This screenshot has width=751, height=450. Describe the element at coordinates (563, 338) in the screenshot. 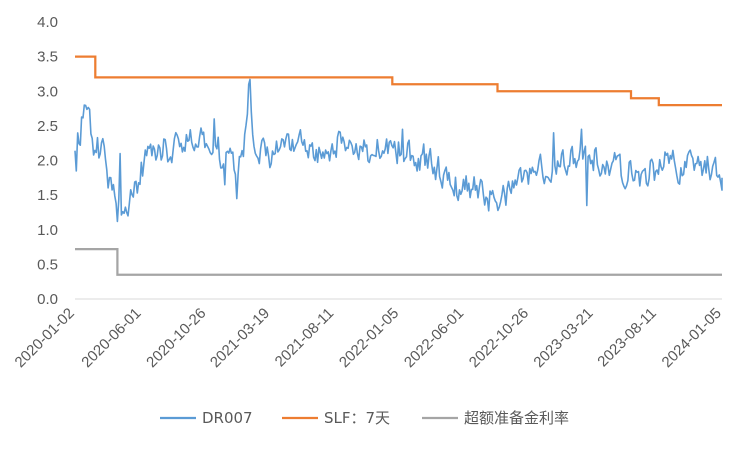

I see `x-tick-label: 2023-03-21` at that location.